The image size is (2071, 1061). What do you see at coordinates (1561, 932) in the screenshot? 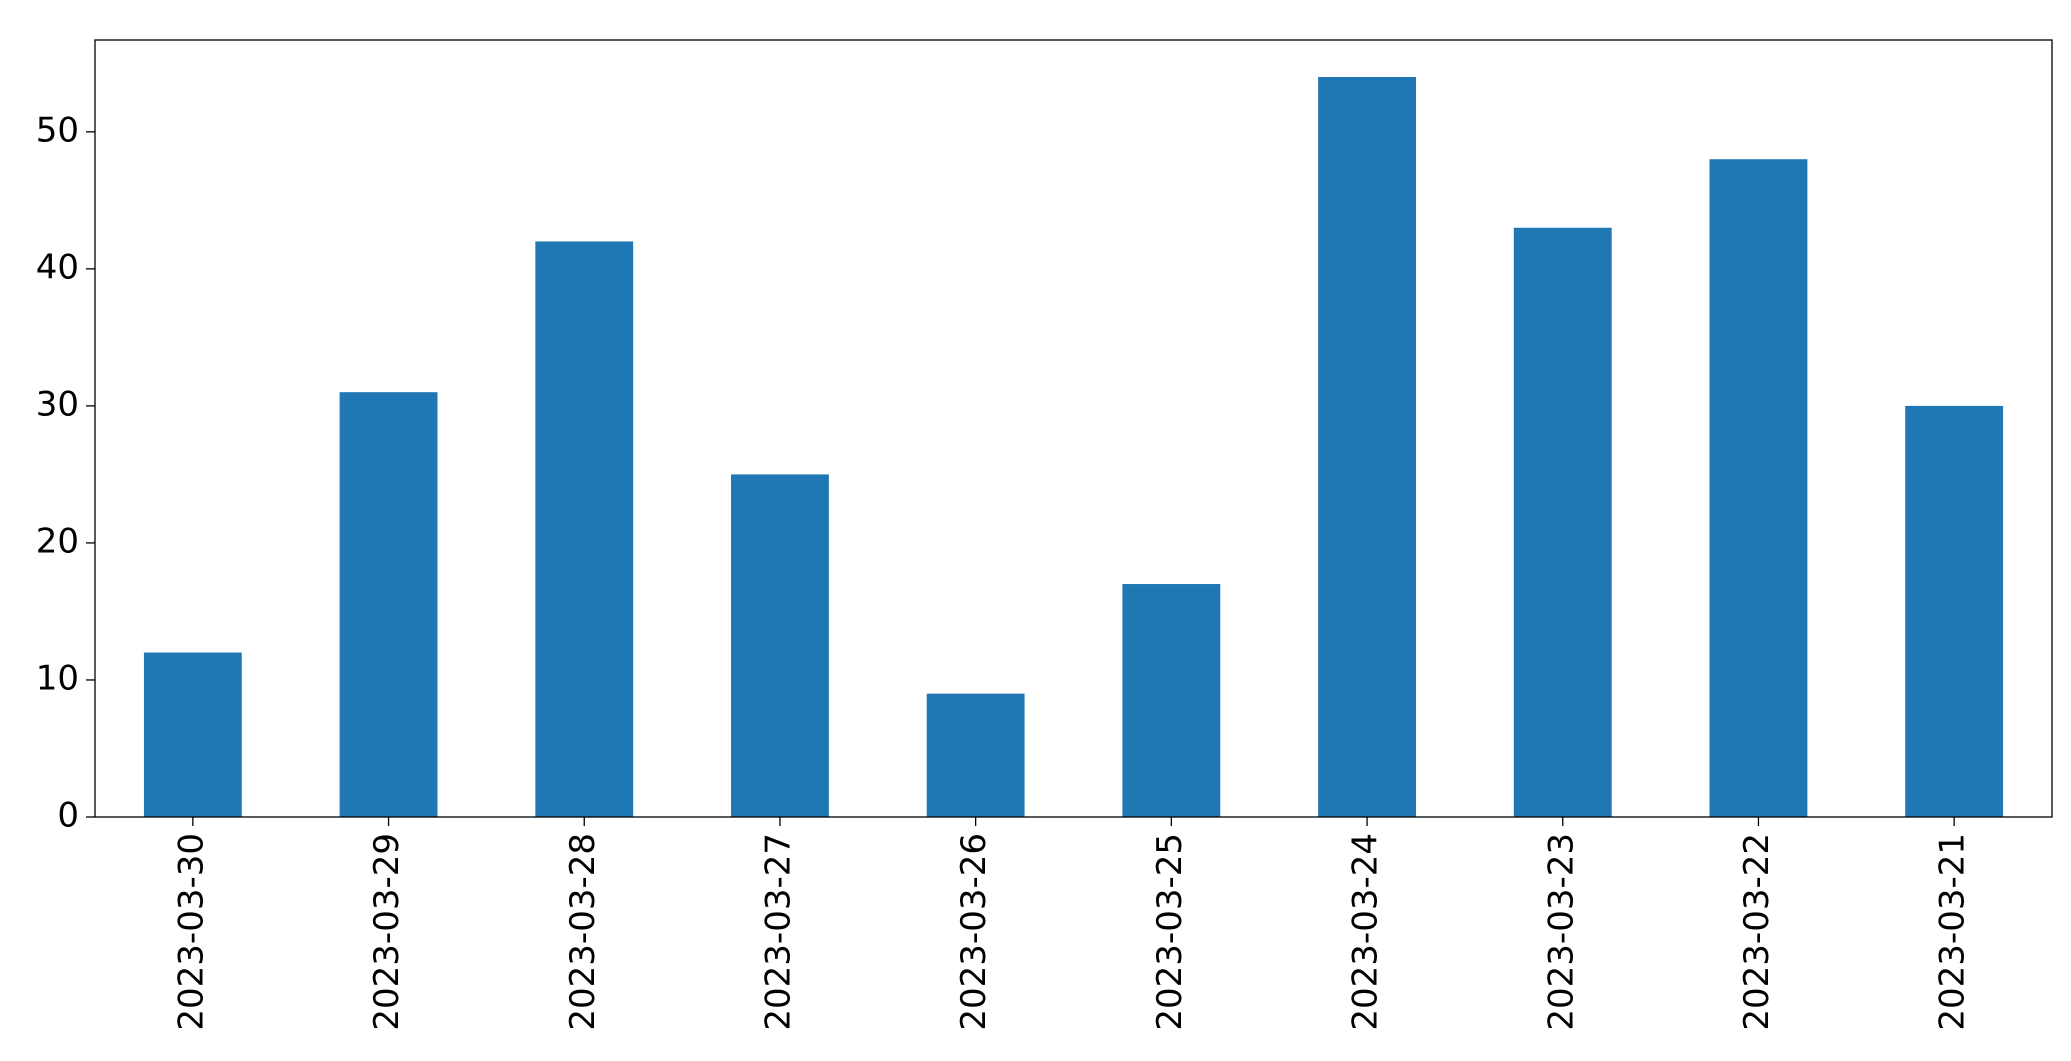
I see `x-tick-label: 2023-03-23` at bounding box center [1561, 932].